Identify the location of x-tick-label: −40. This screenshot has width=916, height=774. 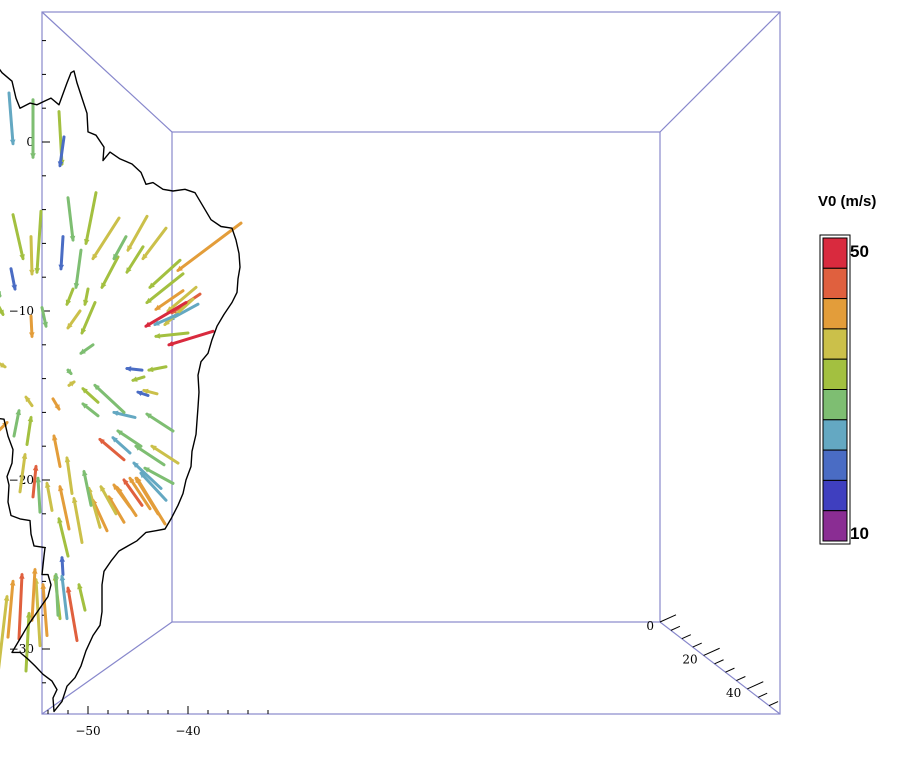
(187, 731).